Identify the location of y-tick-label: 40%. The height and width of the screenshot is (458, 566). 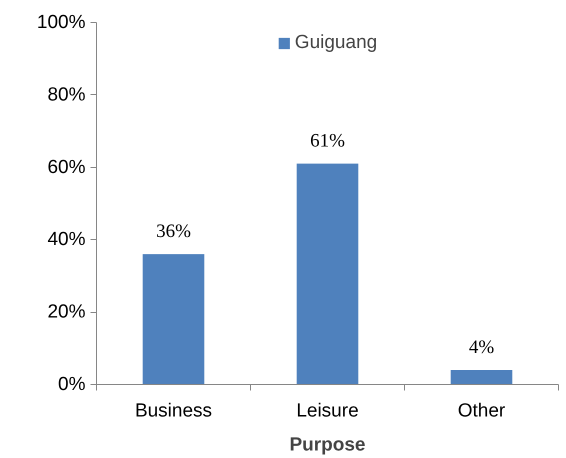
(66, 239).